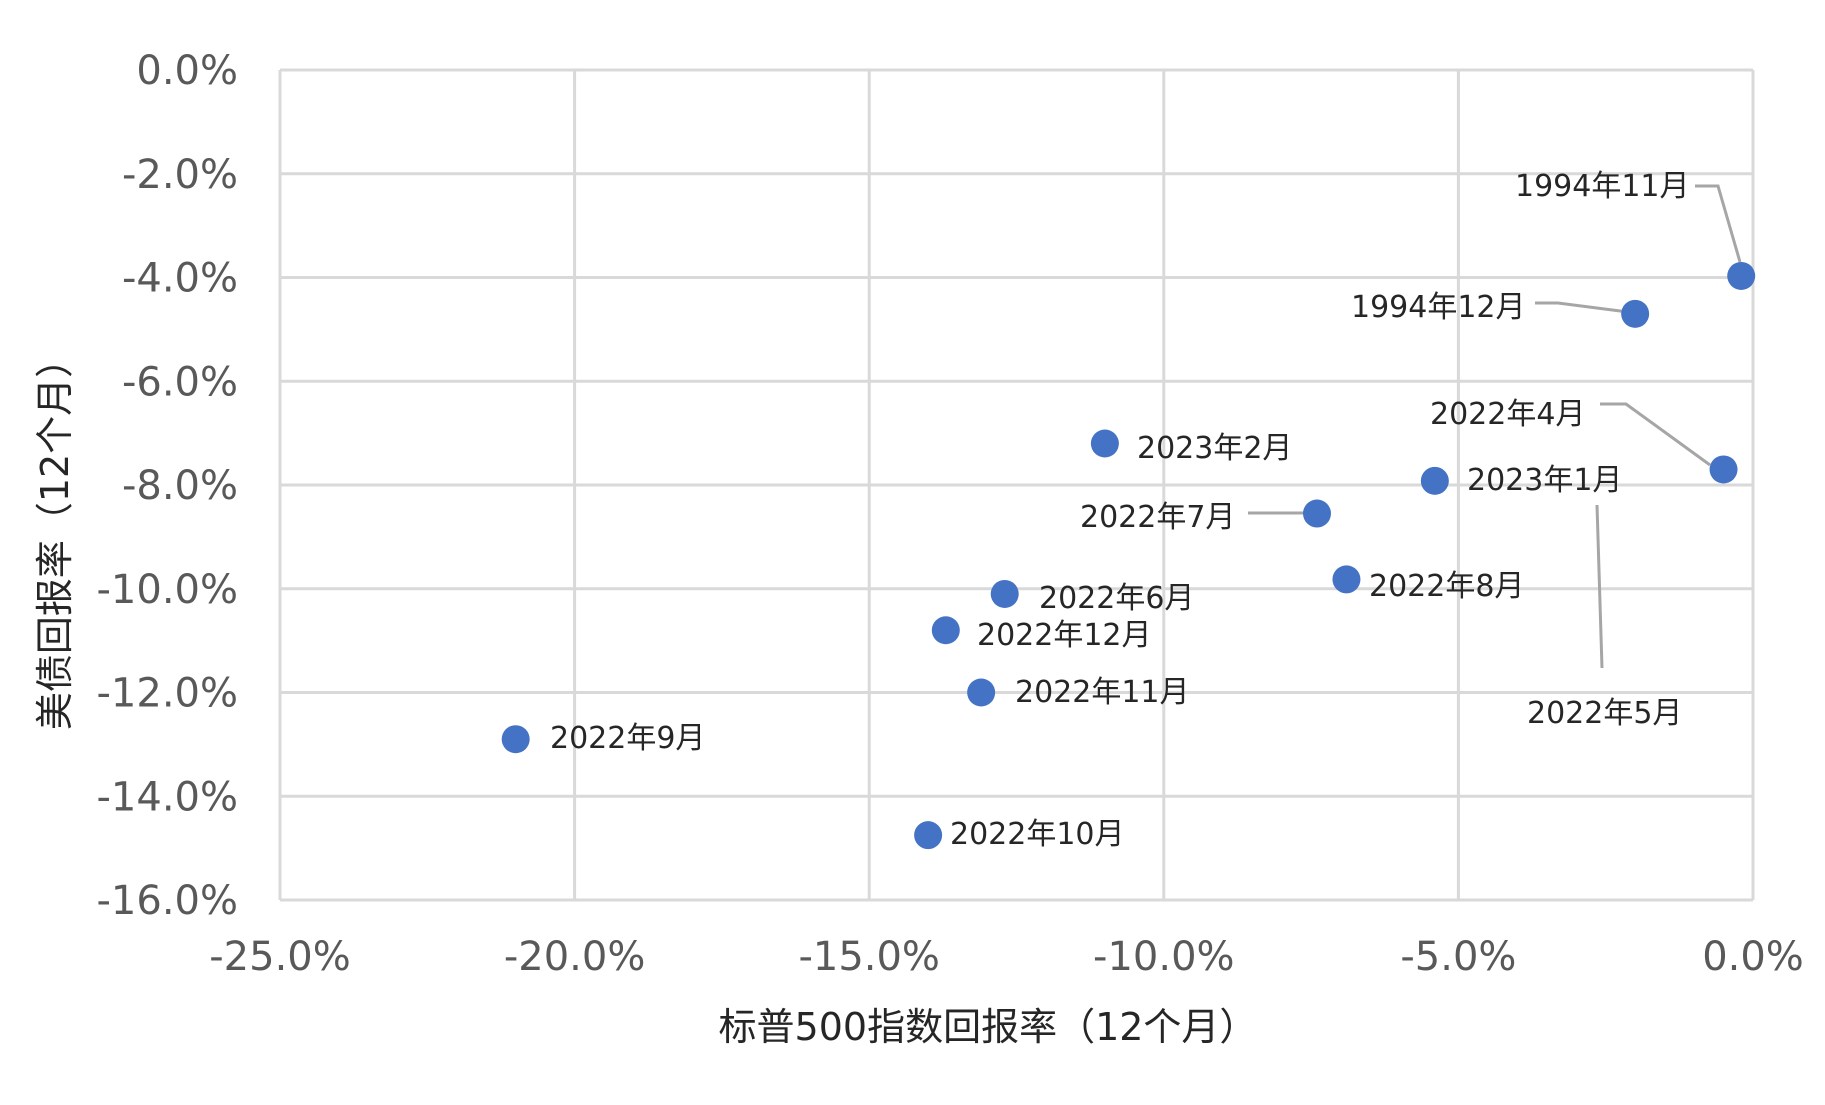 This screenshot has height=1105, width=1825. What do you see at coordinates (1037, 834) in the screenshot?
I see `data-label: 2022年10月` at bounding box center [1037, 834].